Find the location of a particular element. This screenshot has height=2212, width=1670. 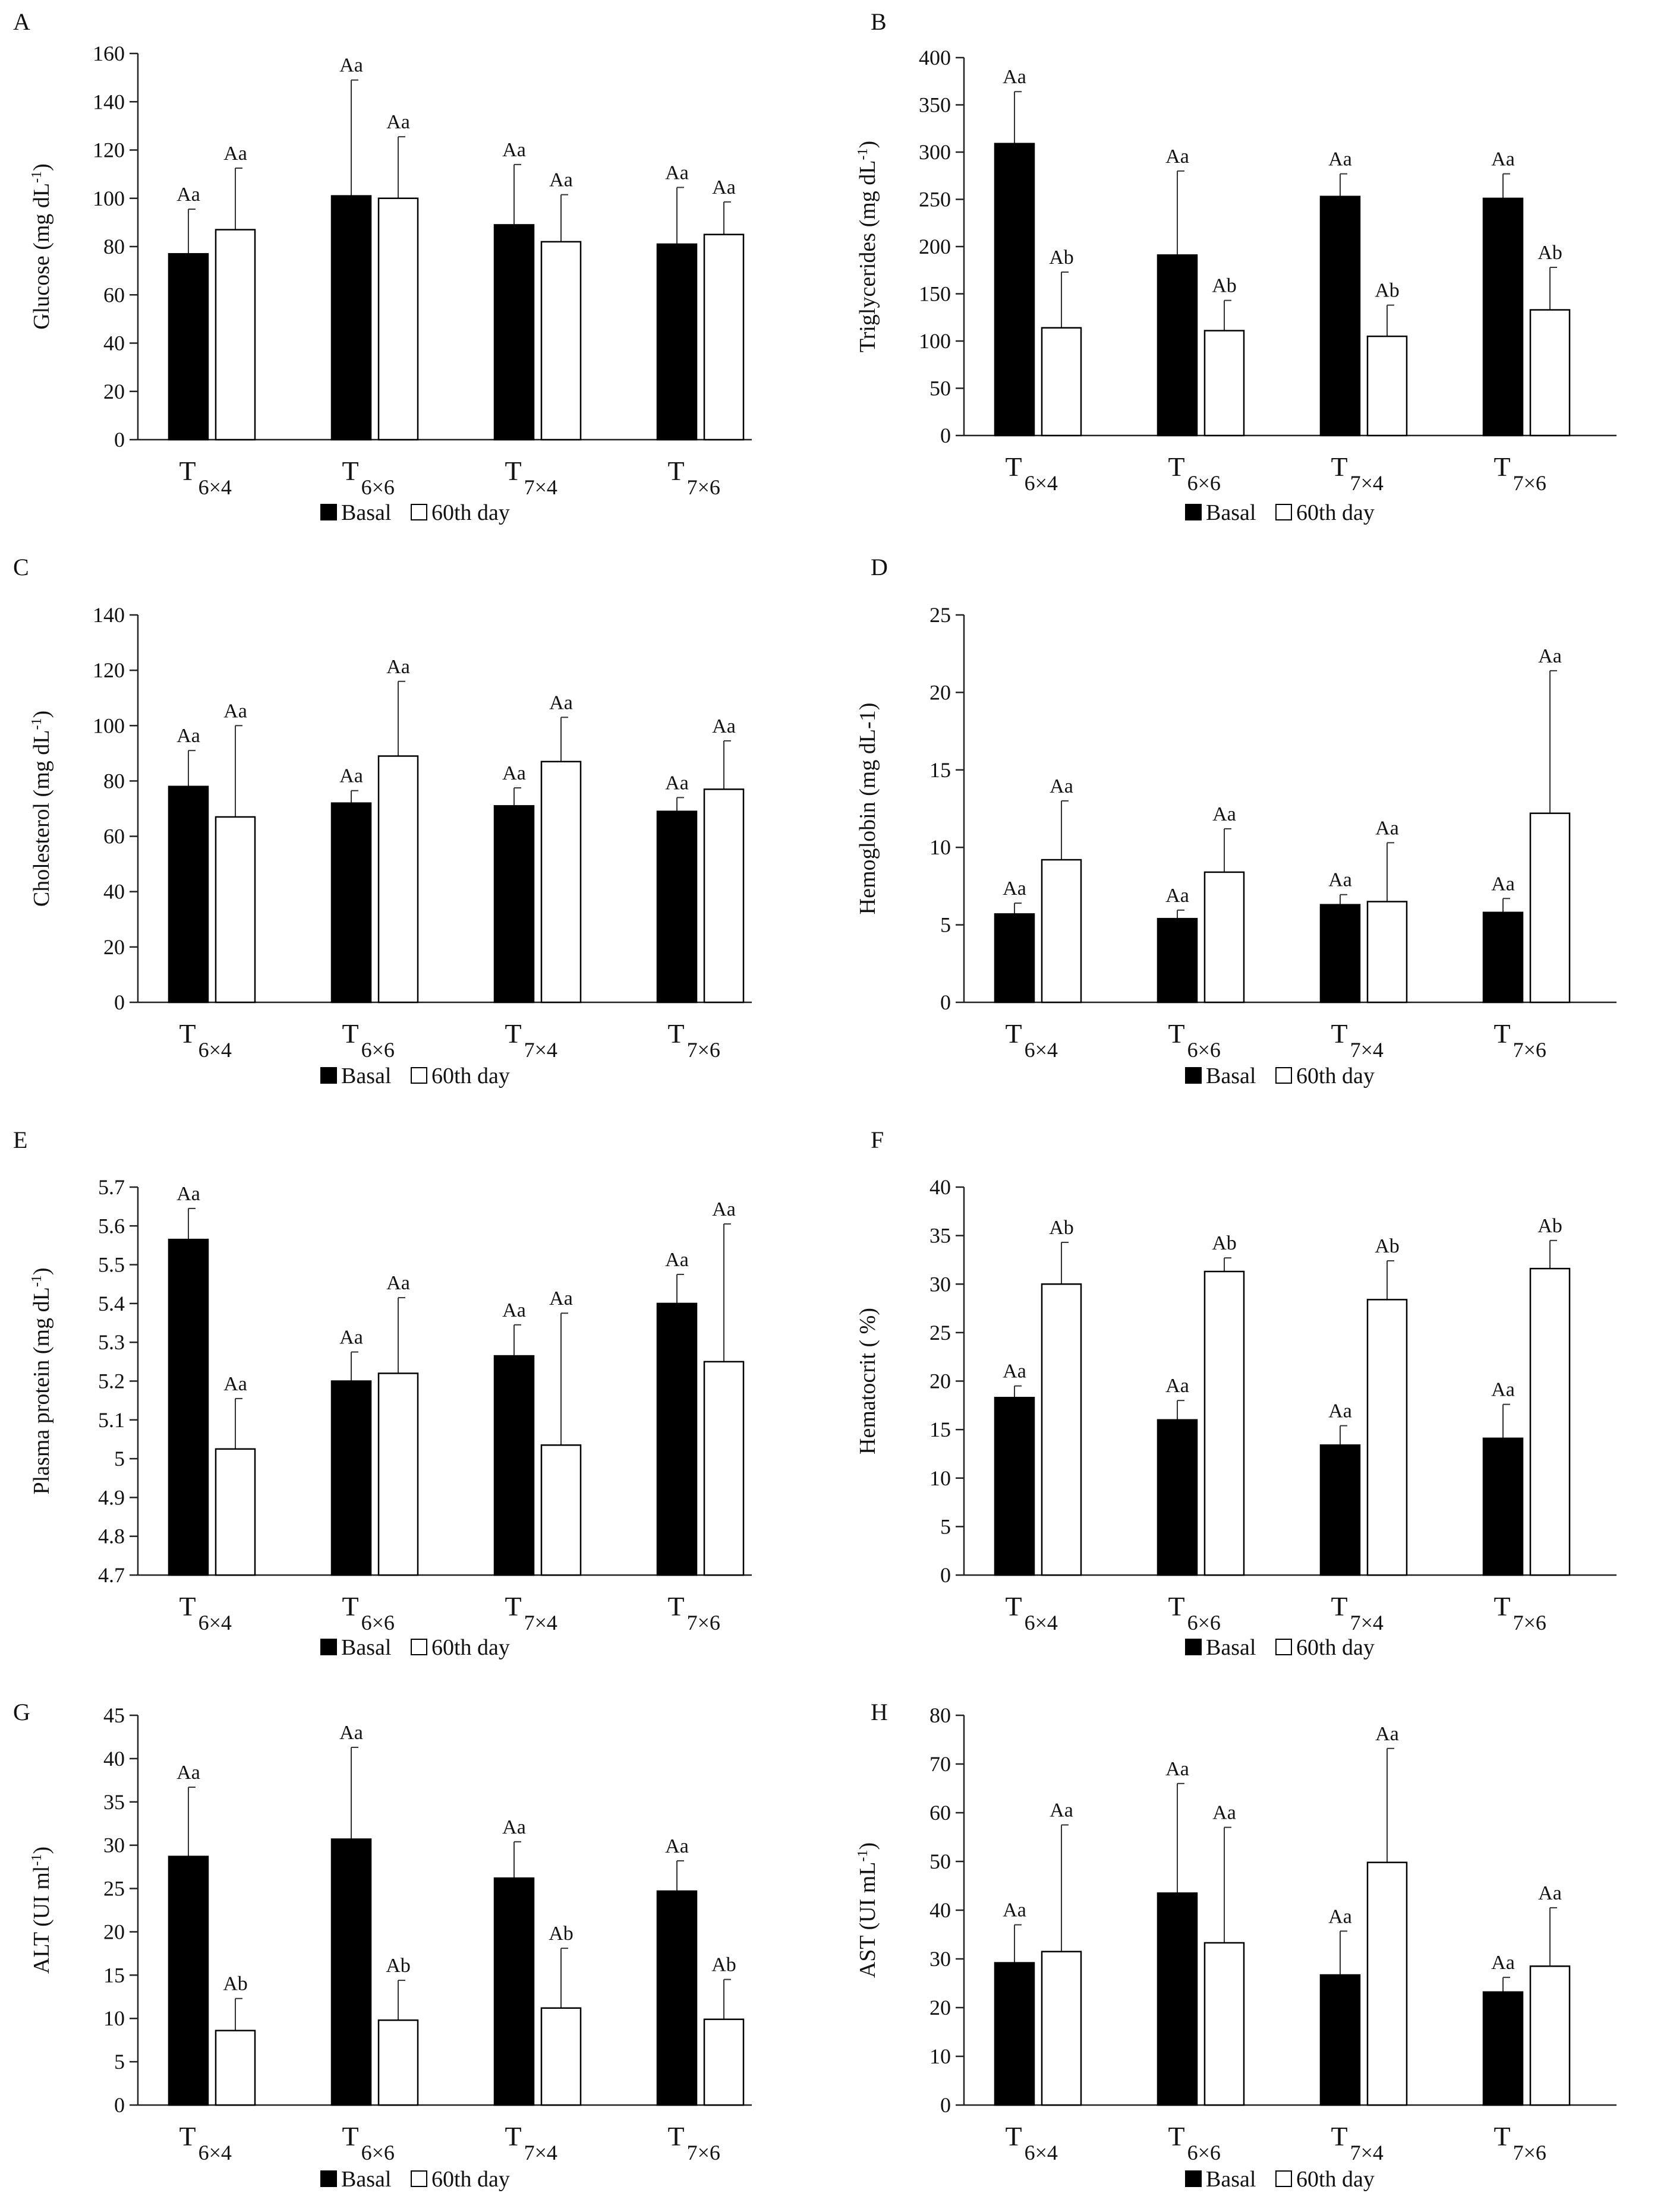

y-axis-label-text: ALT (UI ml is located at coordinates (41, 1920).